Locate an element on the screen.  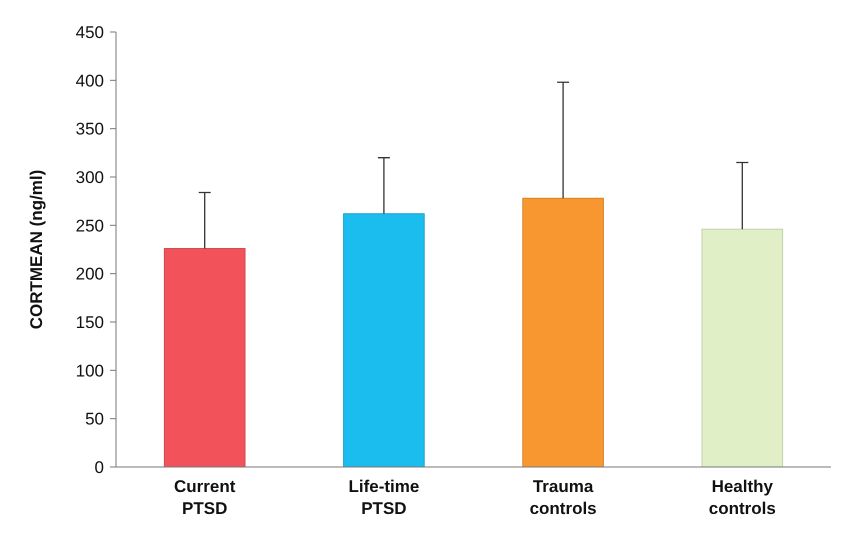
x-tick-label: Current PTSD is located at coordinates (205, 497).